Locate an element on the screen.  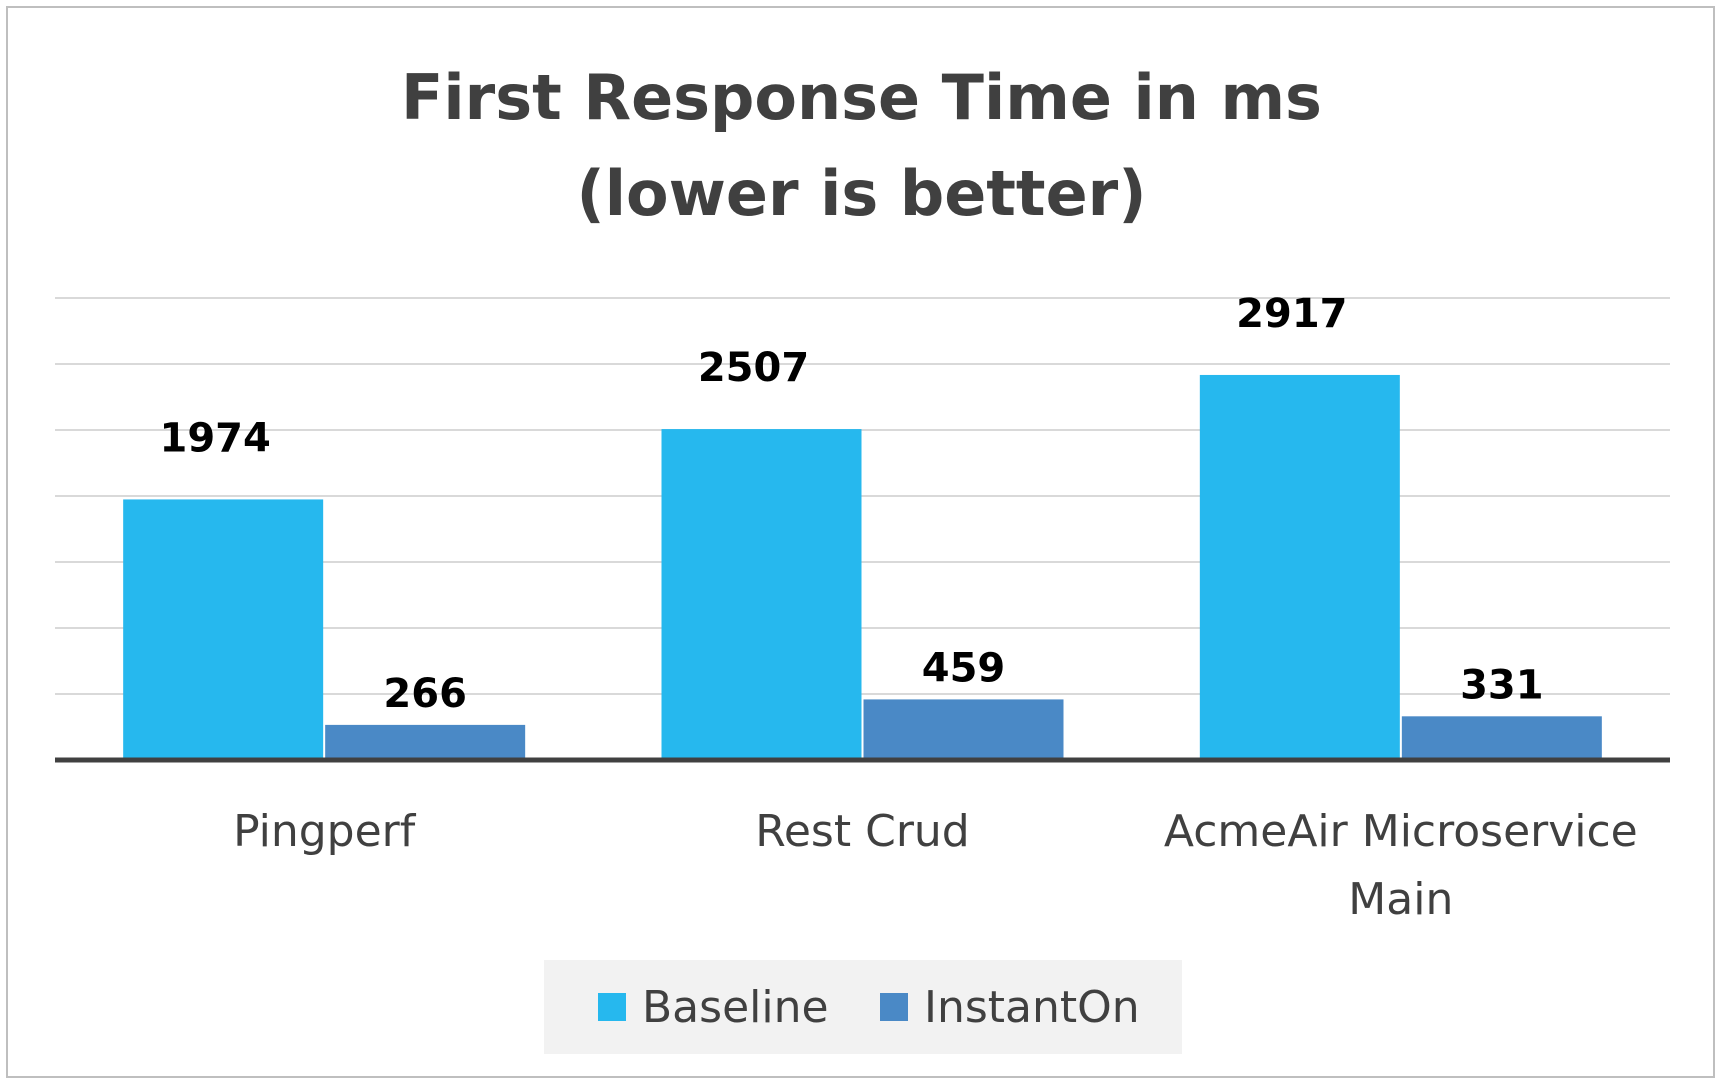
data-label-baseline-0: 1974 is located at coordinates (215, 438).